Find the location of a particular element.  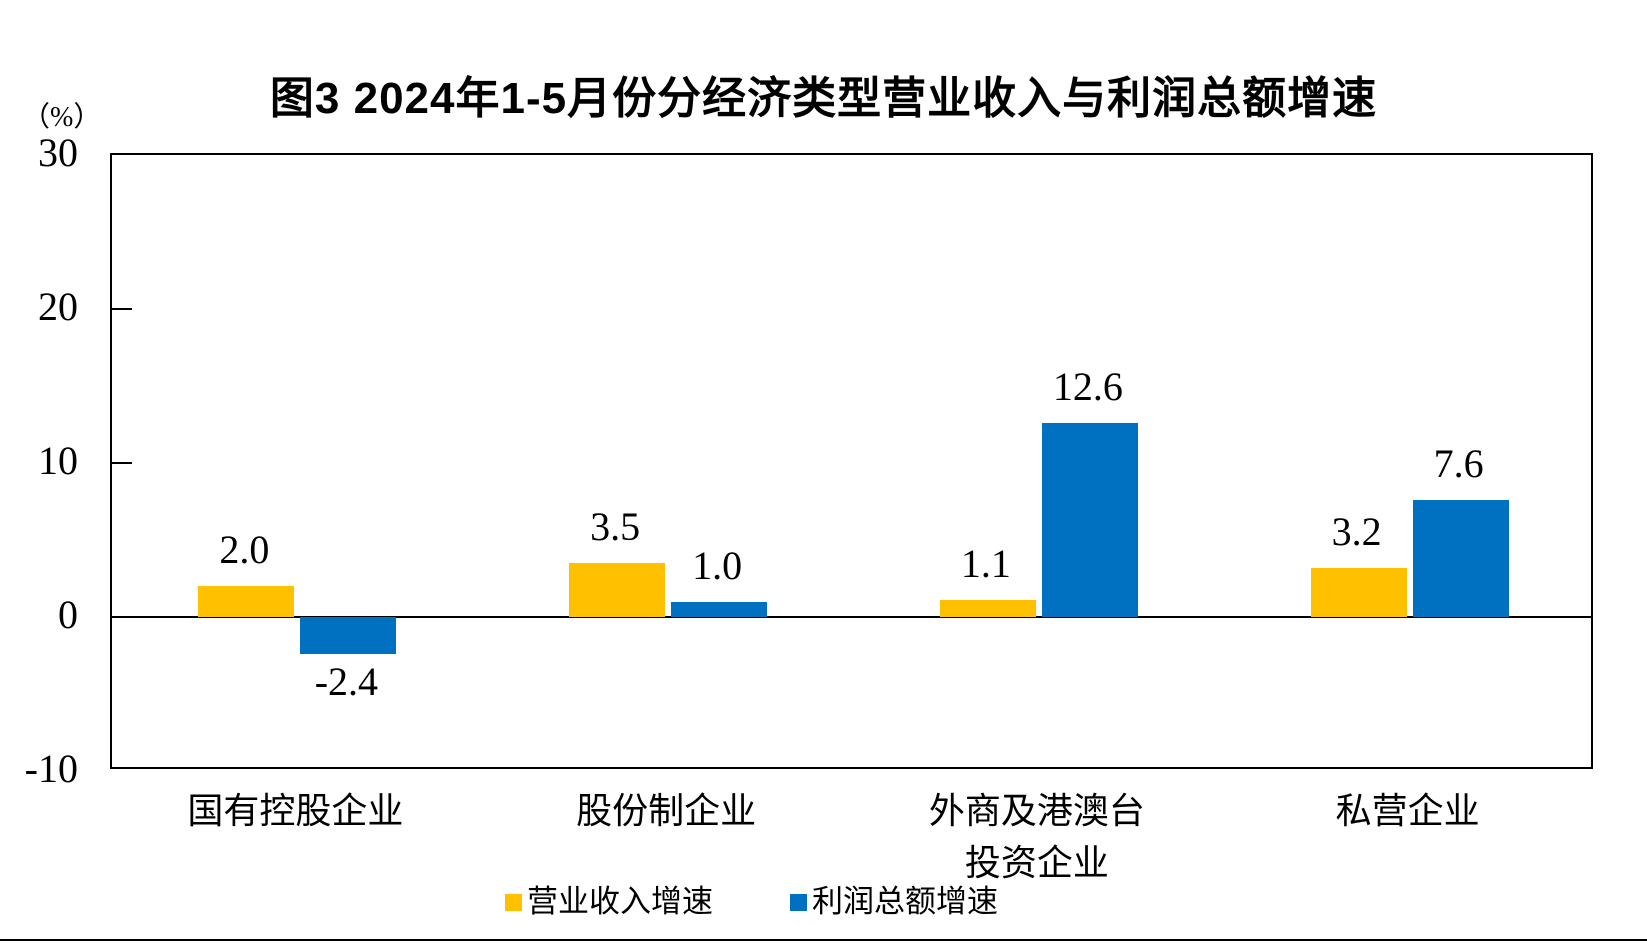

x-axis-label-line: 私营企业 is located at coordinates (1407, 811).